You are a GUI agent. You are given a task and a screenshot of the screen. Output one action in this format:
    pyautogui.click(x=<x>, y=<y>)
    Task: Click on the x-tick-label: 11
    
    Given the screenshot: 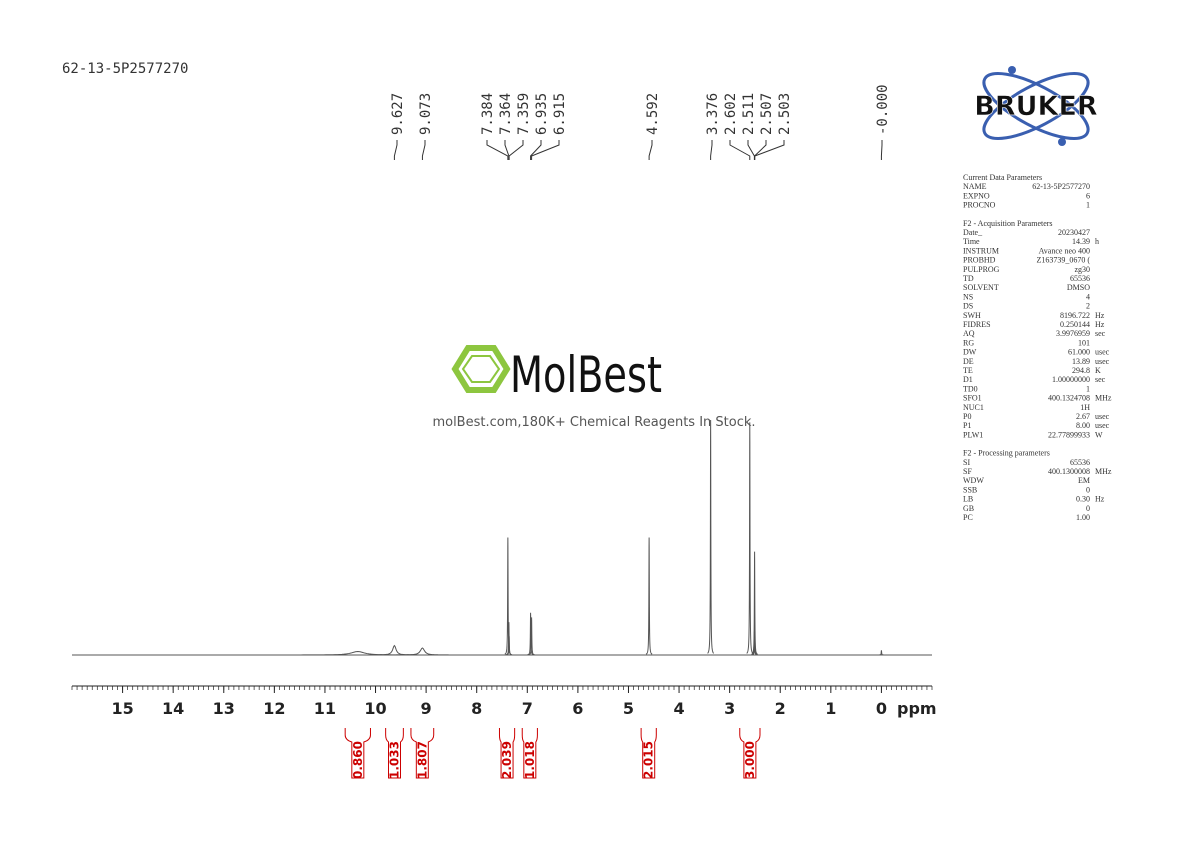 What is the action you would take?
    pyautogui.click(x=325, y=708)
    